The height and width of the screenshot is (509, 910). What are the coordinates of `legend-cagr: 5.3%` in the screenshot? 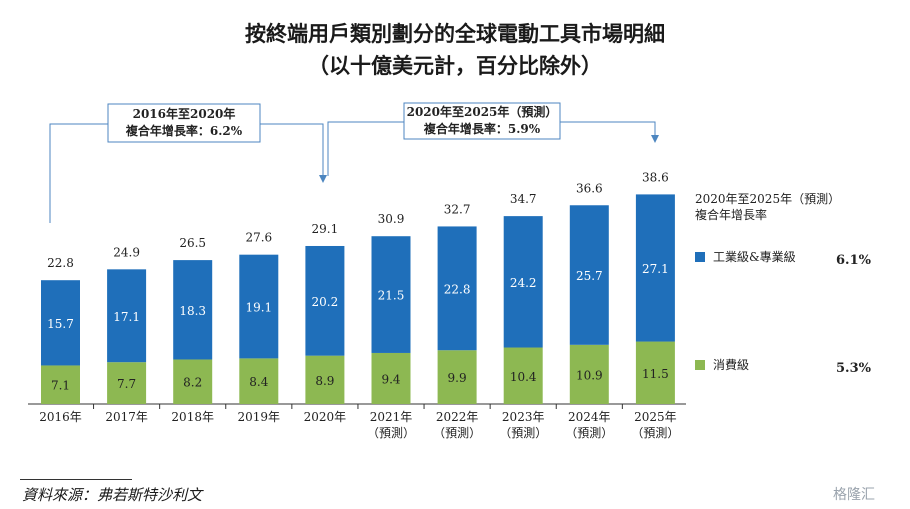 It's located at (854, 368).